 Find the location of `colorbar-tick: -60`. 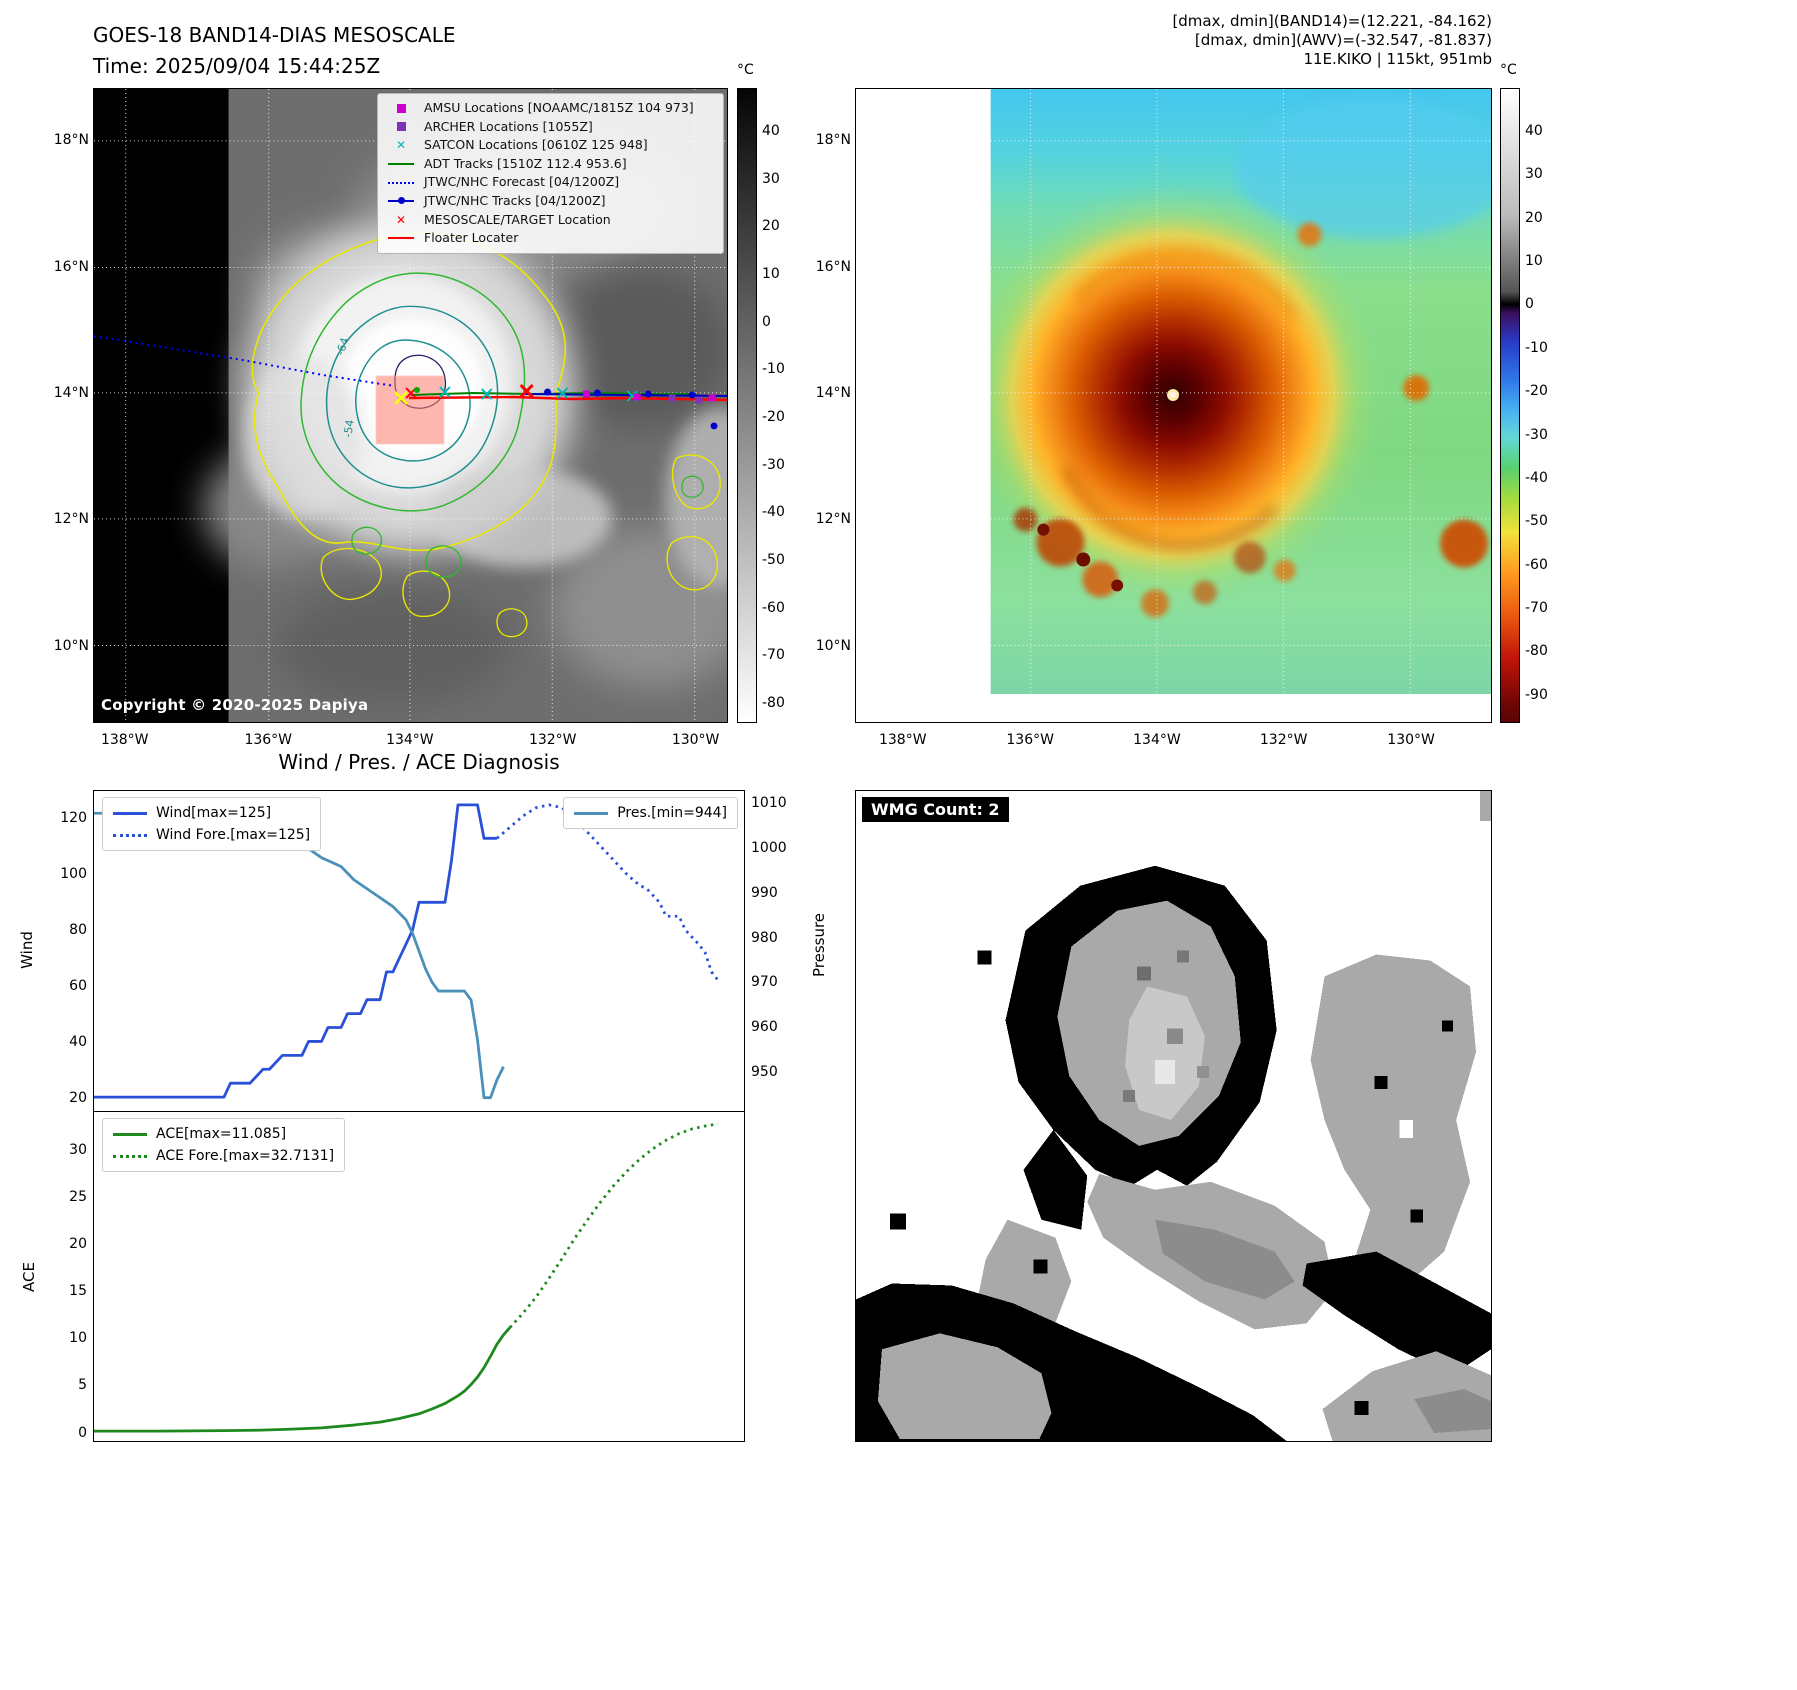

colorbar-tick: -60 is located at coordinates (1536, 564).